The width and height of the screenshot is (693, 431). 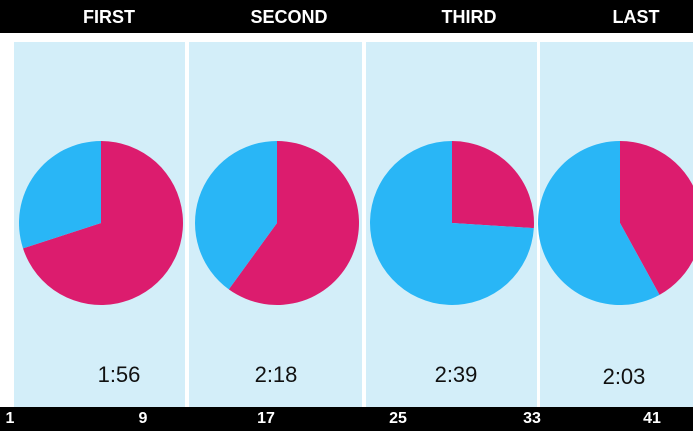 I want to click on x-tick-label: 25, so click(x=398, y=418).